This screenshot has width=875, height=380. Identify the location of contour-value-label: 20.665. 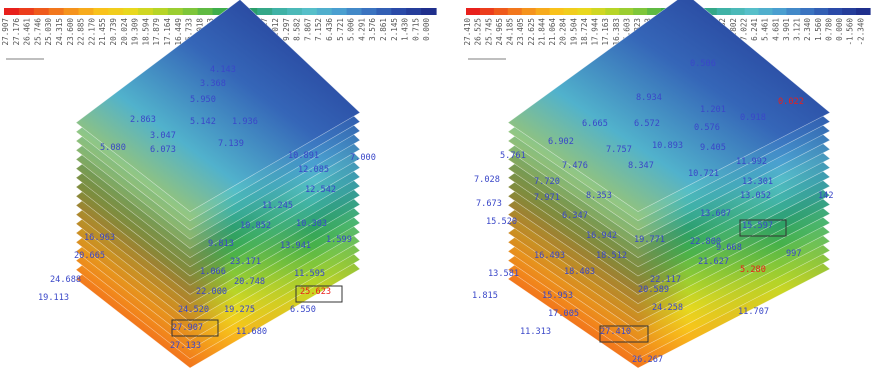
(89, 256).